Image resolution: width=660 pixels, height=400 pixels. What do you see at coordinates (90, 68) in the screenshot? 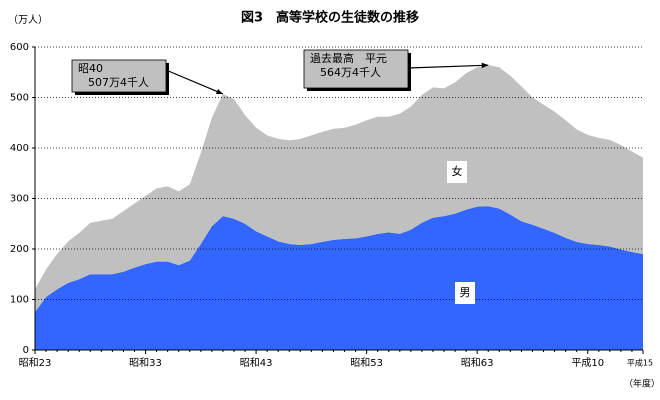
I see `annotation-text: 昭40` at bounding box center [90, 68].